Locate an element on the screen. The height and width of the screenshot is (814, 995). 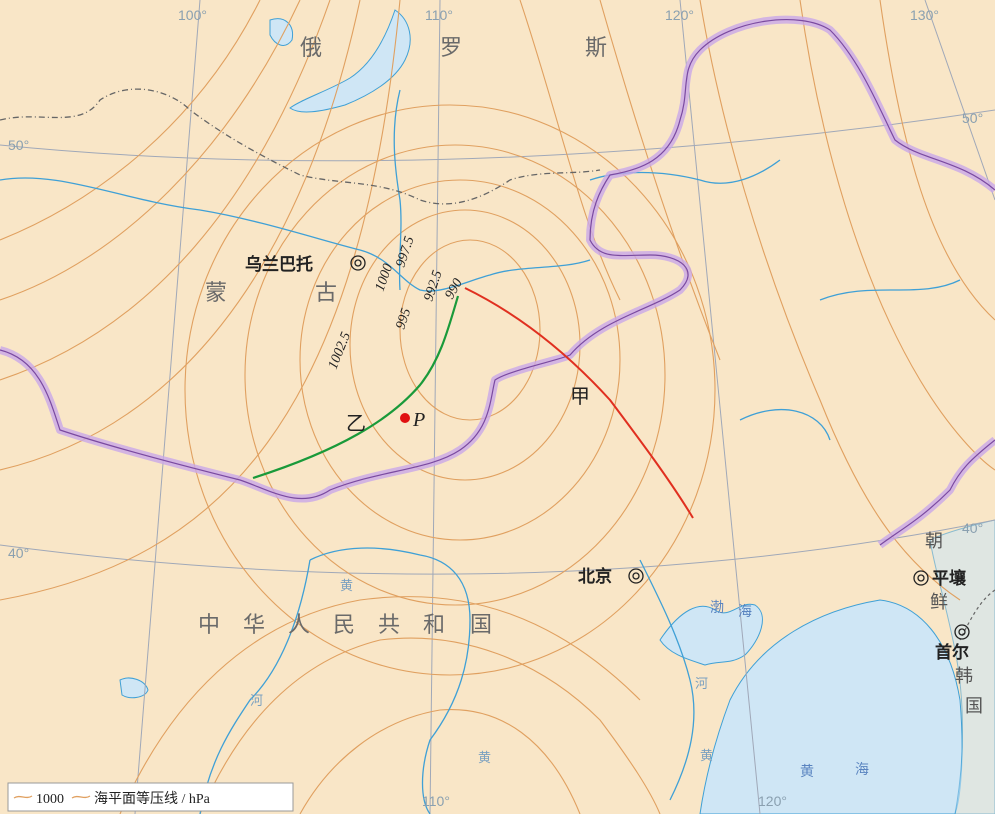
china-char-6: 和 is located at coordinates (435, 625).